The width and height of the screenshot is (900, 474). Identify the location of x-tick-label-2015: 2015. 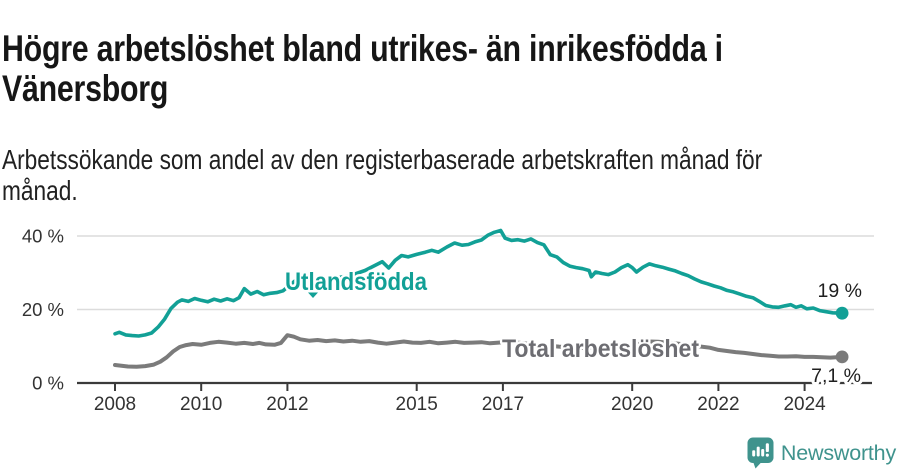
(417, 404).